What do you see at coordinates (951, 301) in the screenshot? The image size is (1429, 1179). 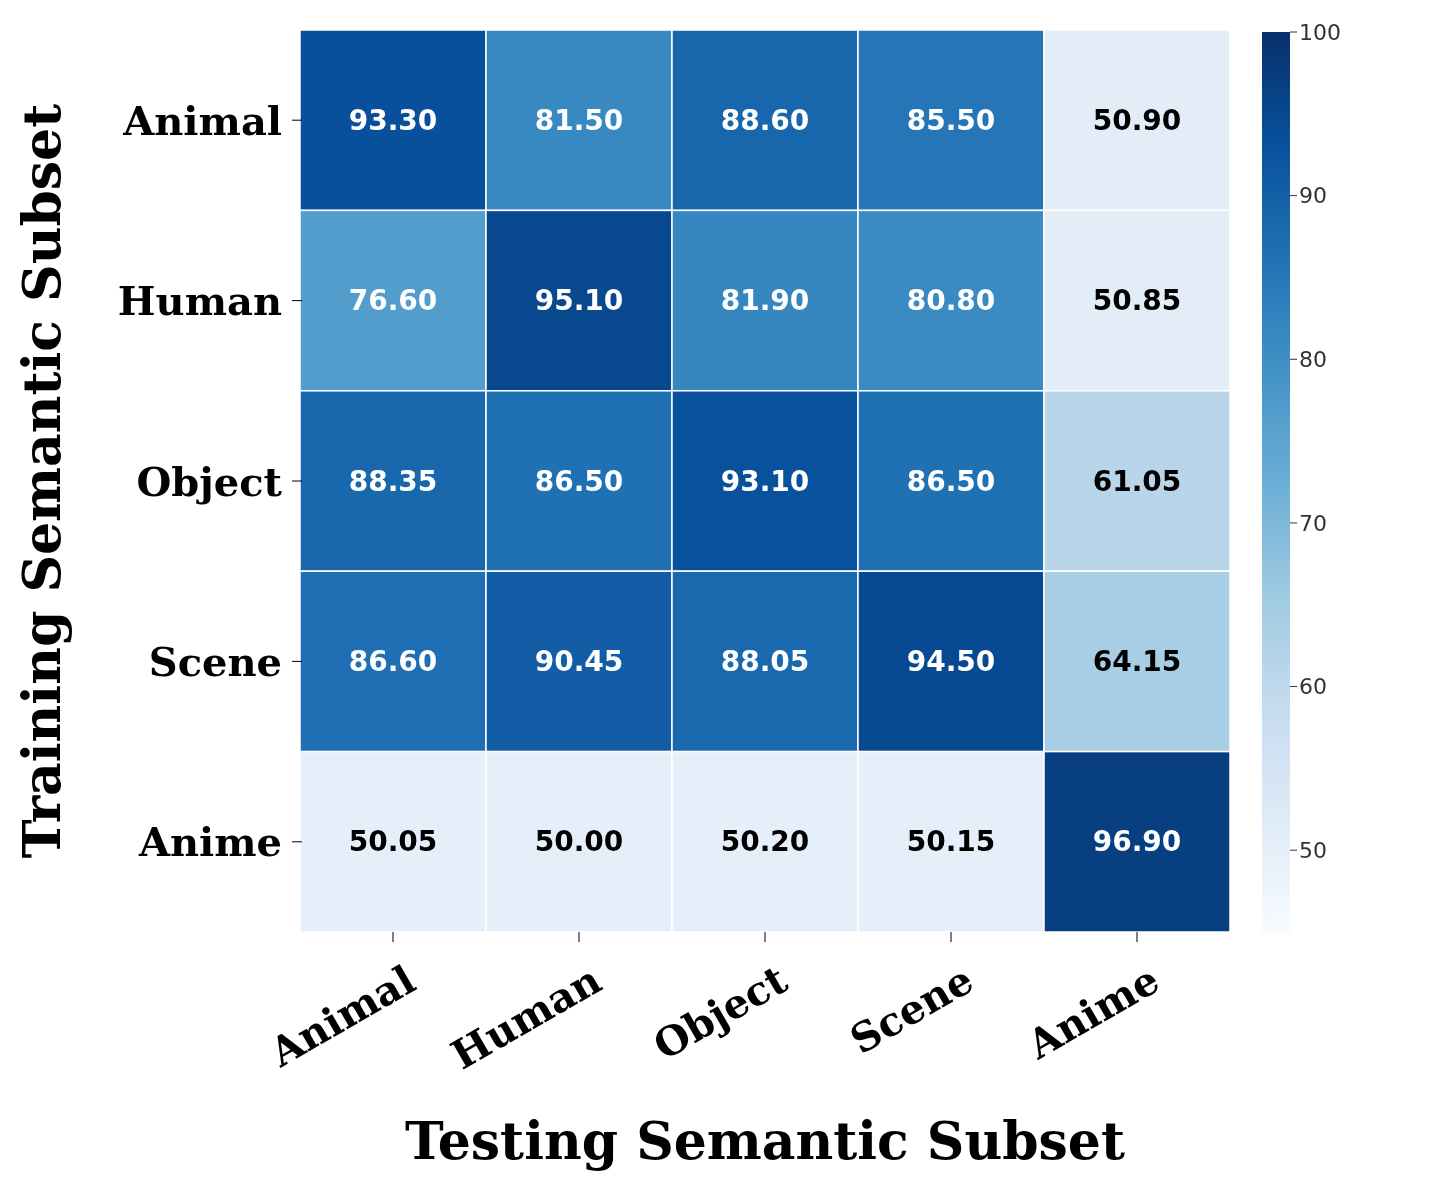 I see `data-label: 80.80` at bounding box center [951, 301].